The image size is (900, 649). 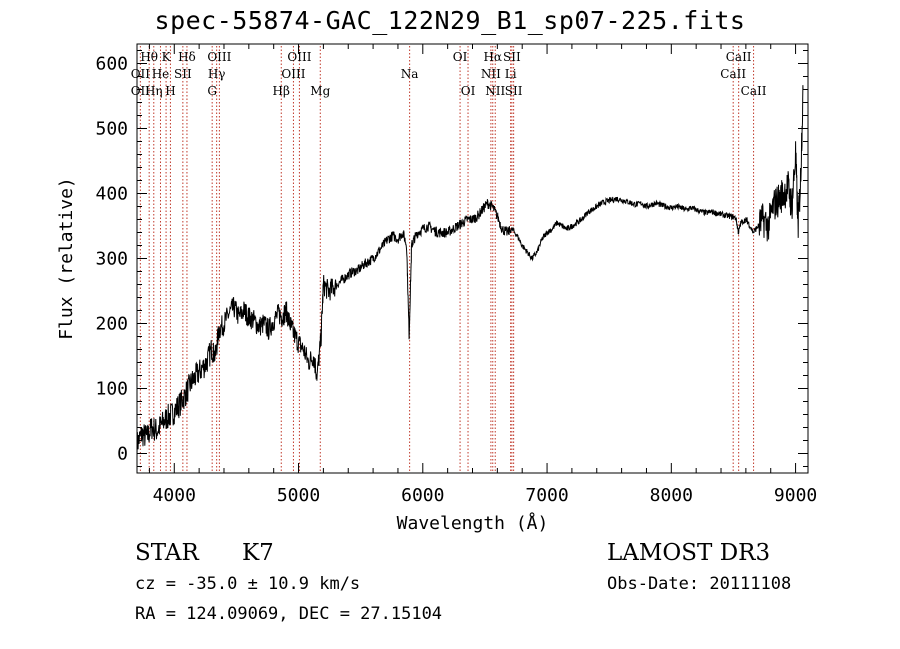 I want to click on spectral-line-label: He, so click(x=161, y=74).